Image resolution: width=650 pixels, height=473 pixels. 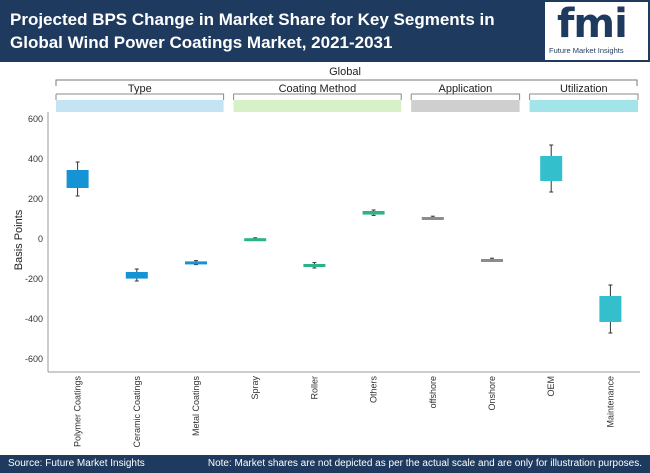 What do you see at coordinates (196, 263) in the screenshot?
I see `box-metal-coatings` at bounding box center [196, 263].